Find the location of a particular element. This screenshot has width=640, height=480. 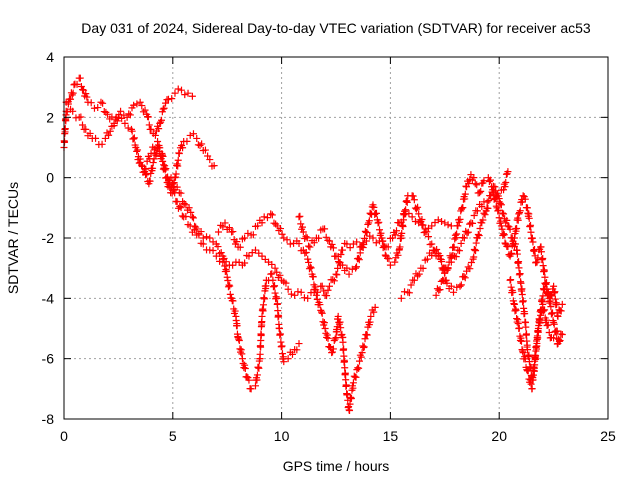

y-tick-label: -6 is located at coordinates (48, 359).